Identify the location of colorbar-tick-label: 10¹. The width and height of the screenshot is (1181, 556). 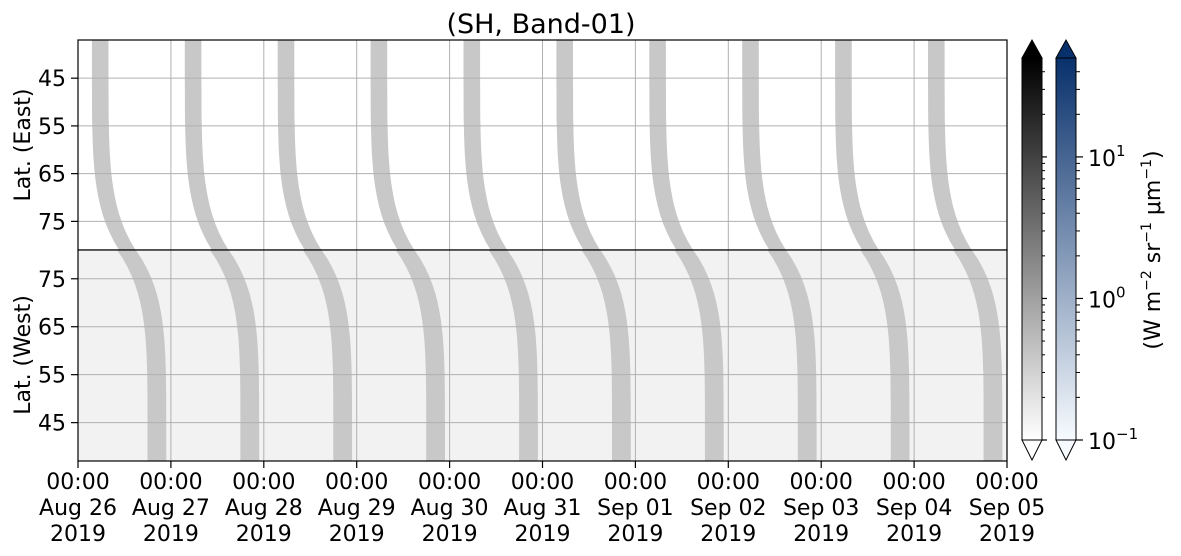
(1107, 157).